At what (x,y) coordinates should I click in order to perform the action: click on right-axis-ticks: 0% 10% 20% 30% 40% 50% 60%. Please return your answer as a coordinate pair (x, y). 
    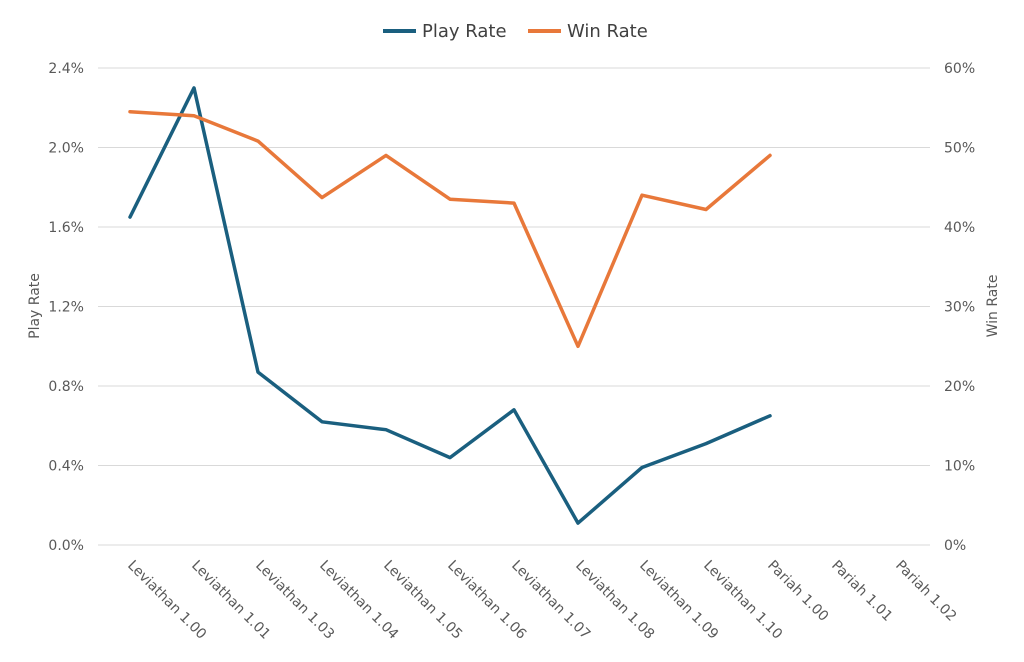
    Looking at the image, I should click on (959, 307).